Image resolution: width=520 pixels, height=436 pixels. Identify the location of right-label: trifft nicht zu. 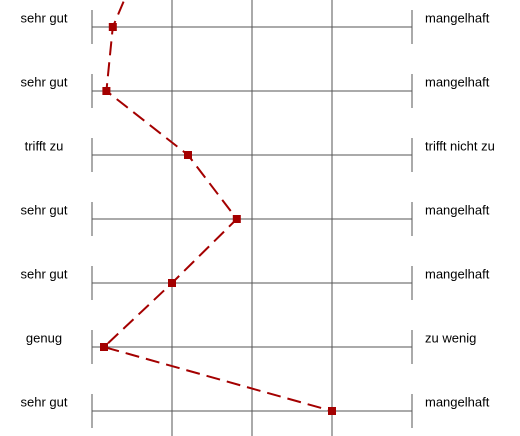
(460, 145).